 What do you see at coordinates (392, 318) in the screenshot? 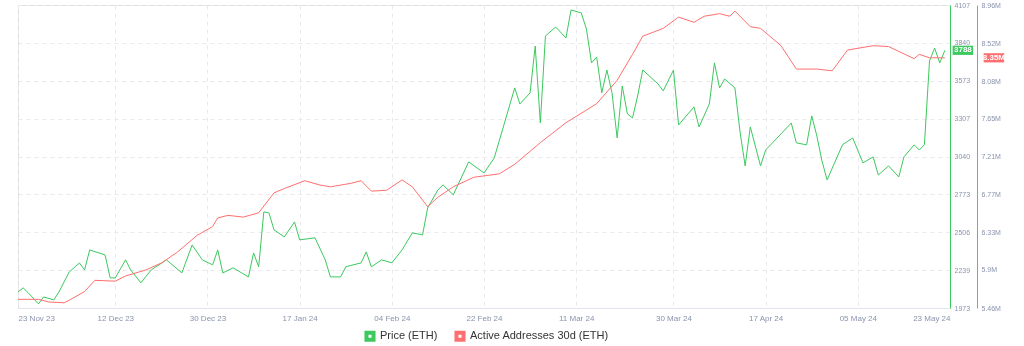
I see `x-tick-label: 04 Feb 24` at bounding box center [392, 318].